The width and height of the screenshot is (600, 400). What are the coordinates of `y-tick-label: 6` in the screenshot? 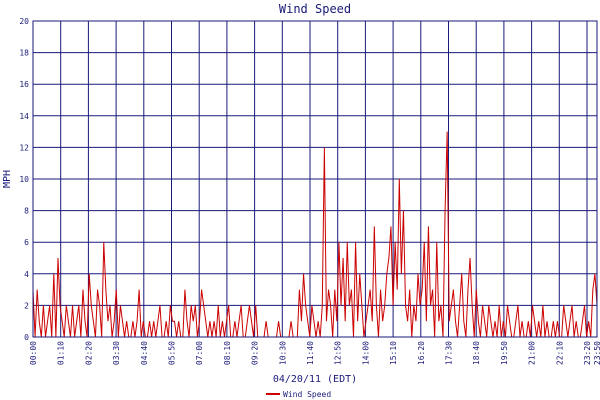 It's located at (26, 242).